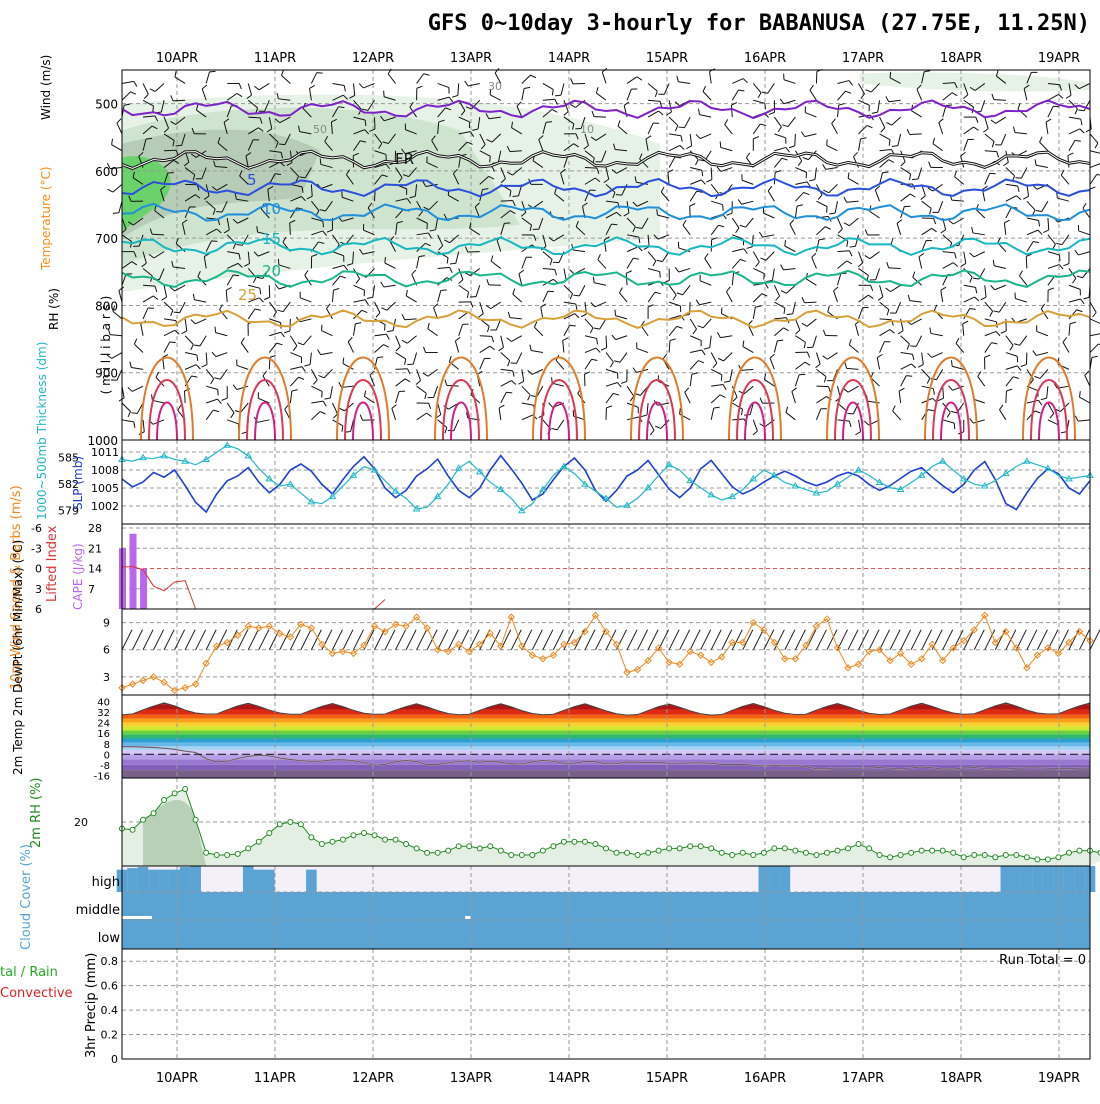 Image resolution: width=1100 pixels, height=1104 pixels. What do you see at coordinates (265, 410) in the screenshot?
I see `surface-isotherm-loop` at bounding box center [265, 410].